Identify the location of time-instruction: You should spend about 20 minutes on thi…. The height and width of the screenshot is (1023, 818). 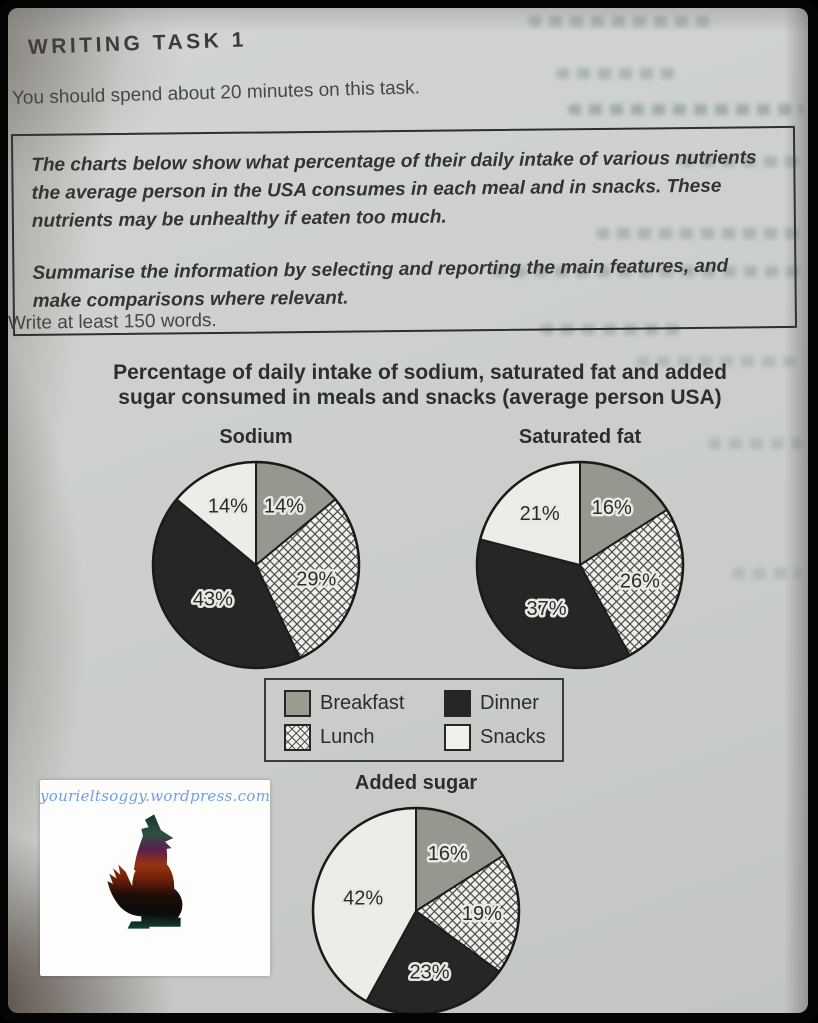
(216, 93).